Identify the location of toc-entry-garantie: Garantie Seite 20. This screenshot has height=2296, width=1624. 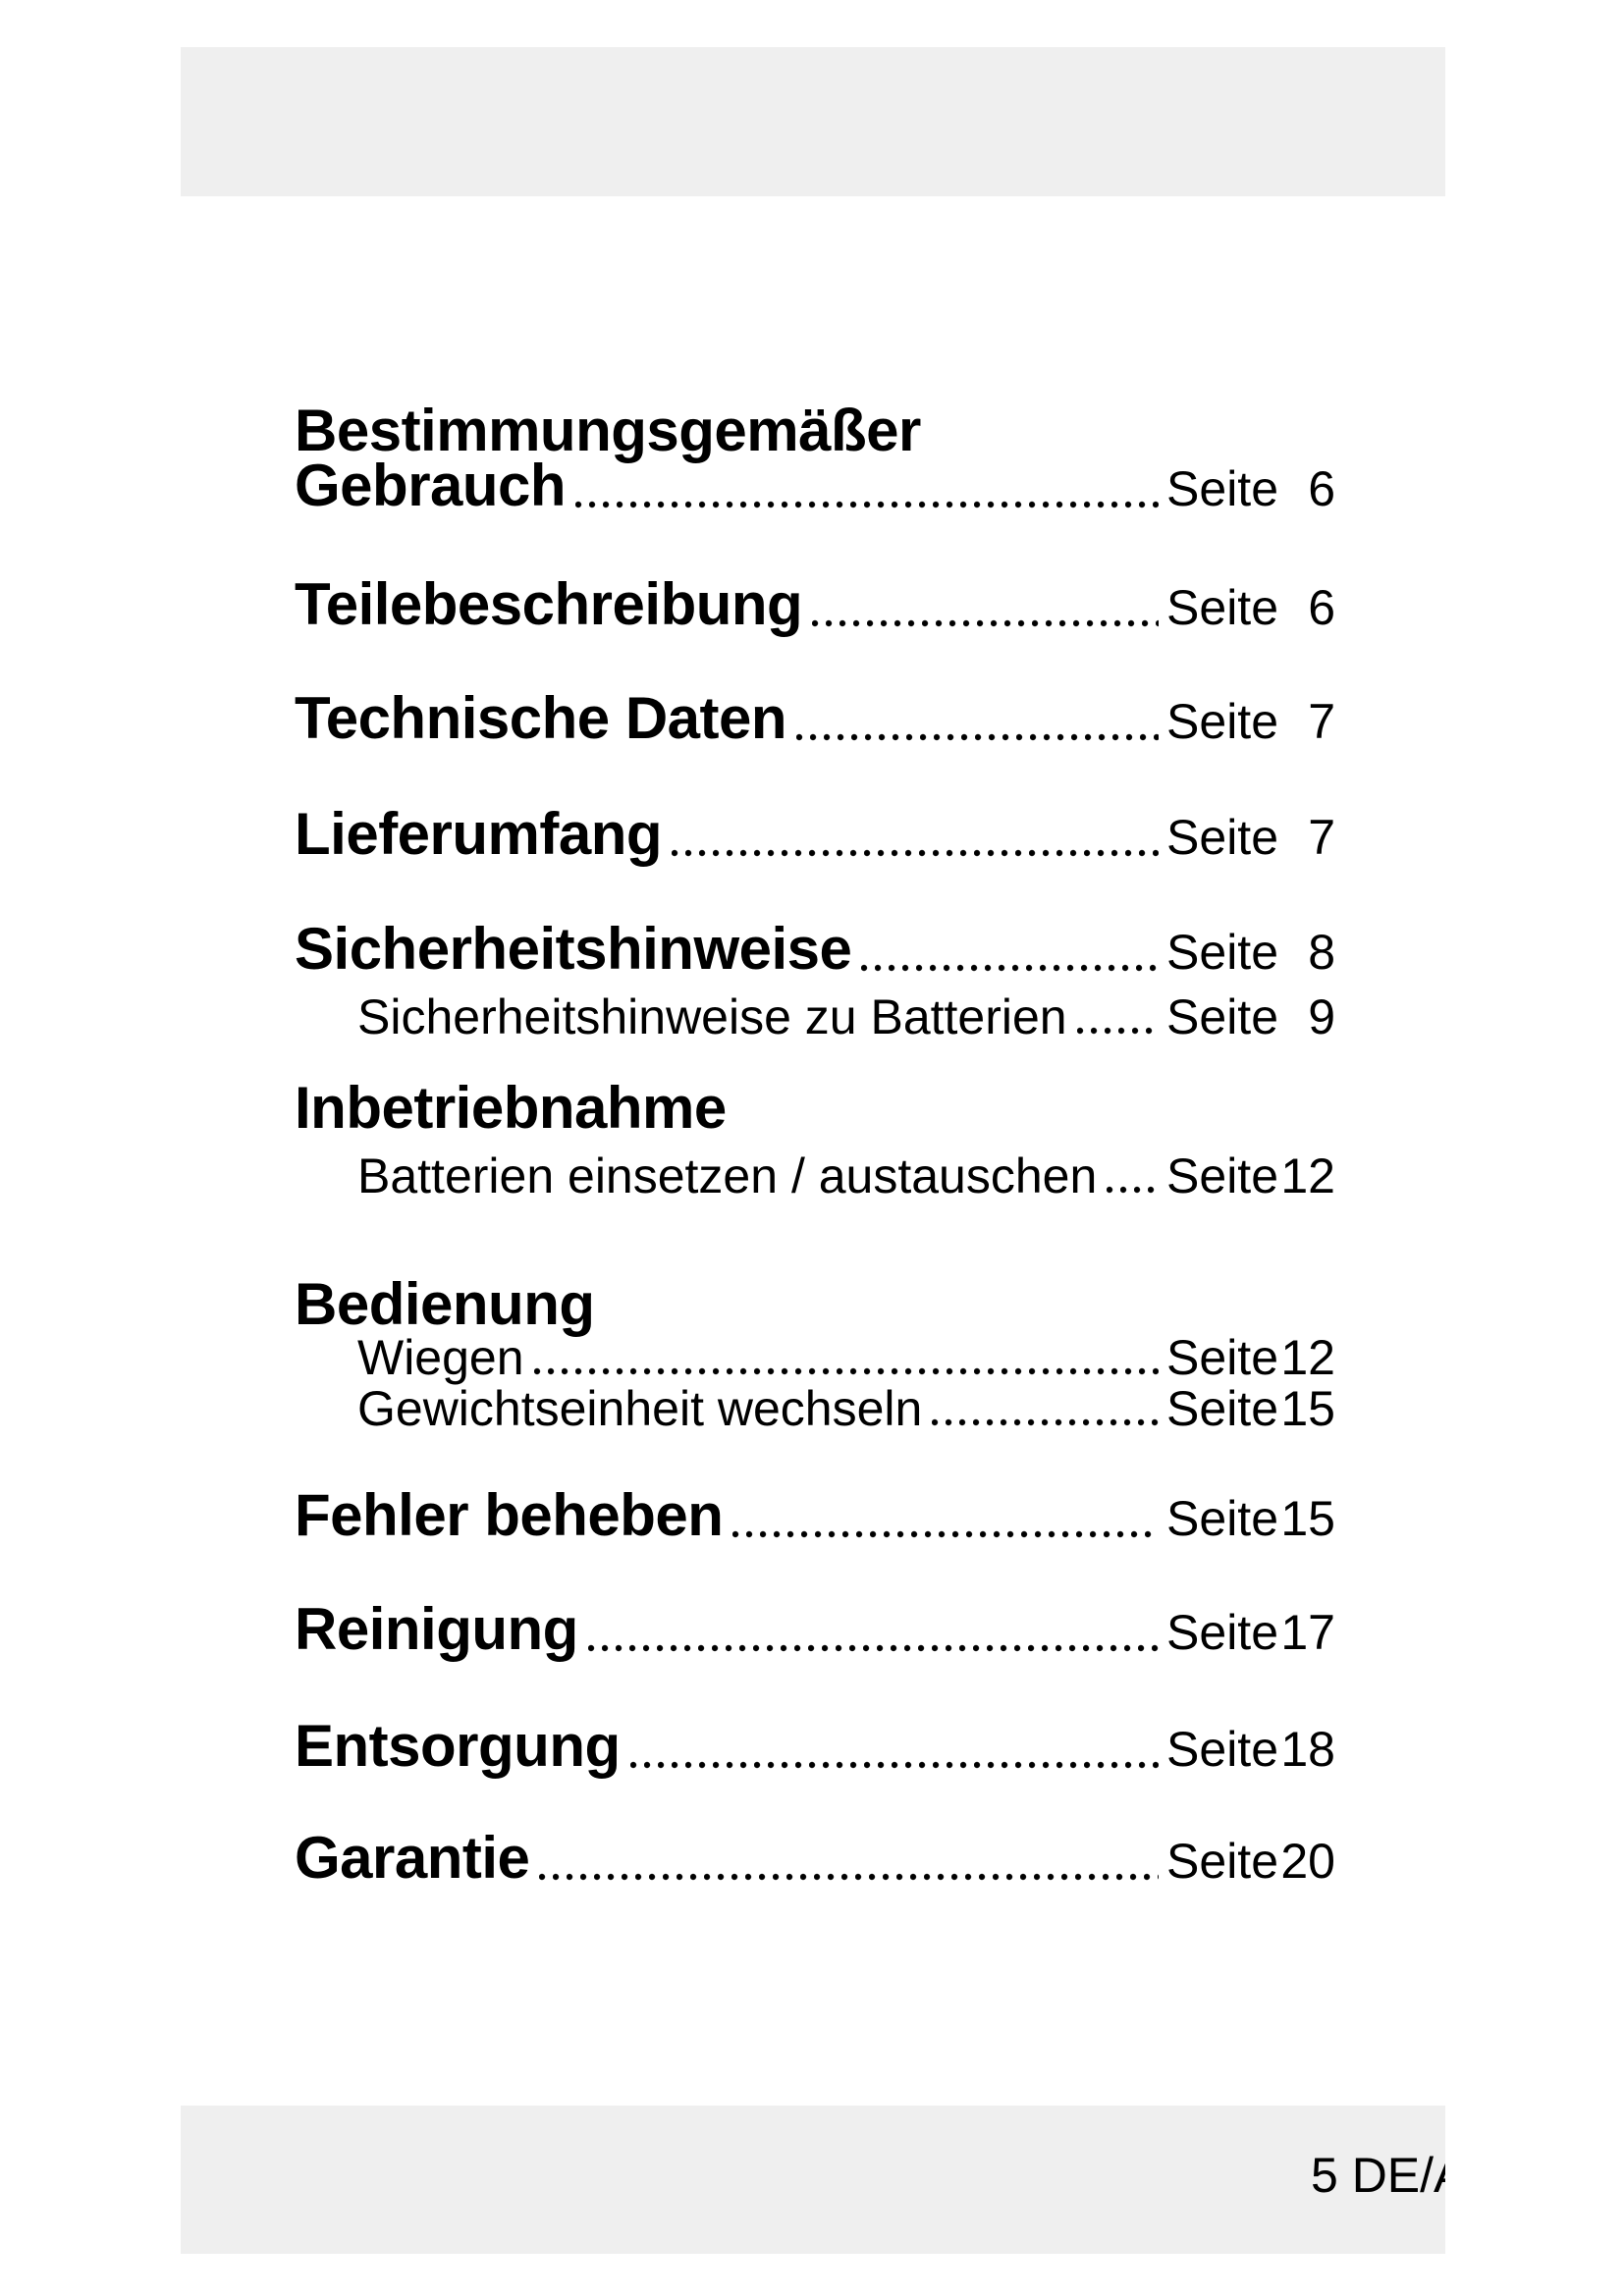
(815, 1858).